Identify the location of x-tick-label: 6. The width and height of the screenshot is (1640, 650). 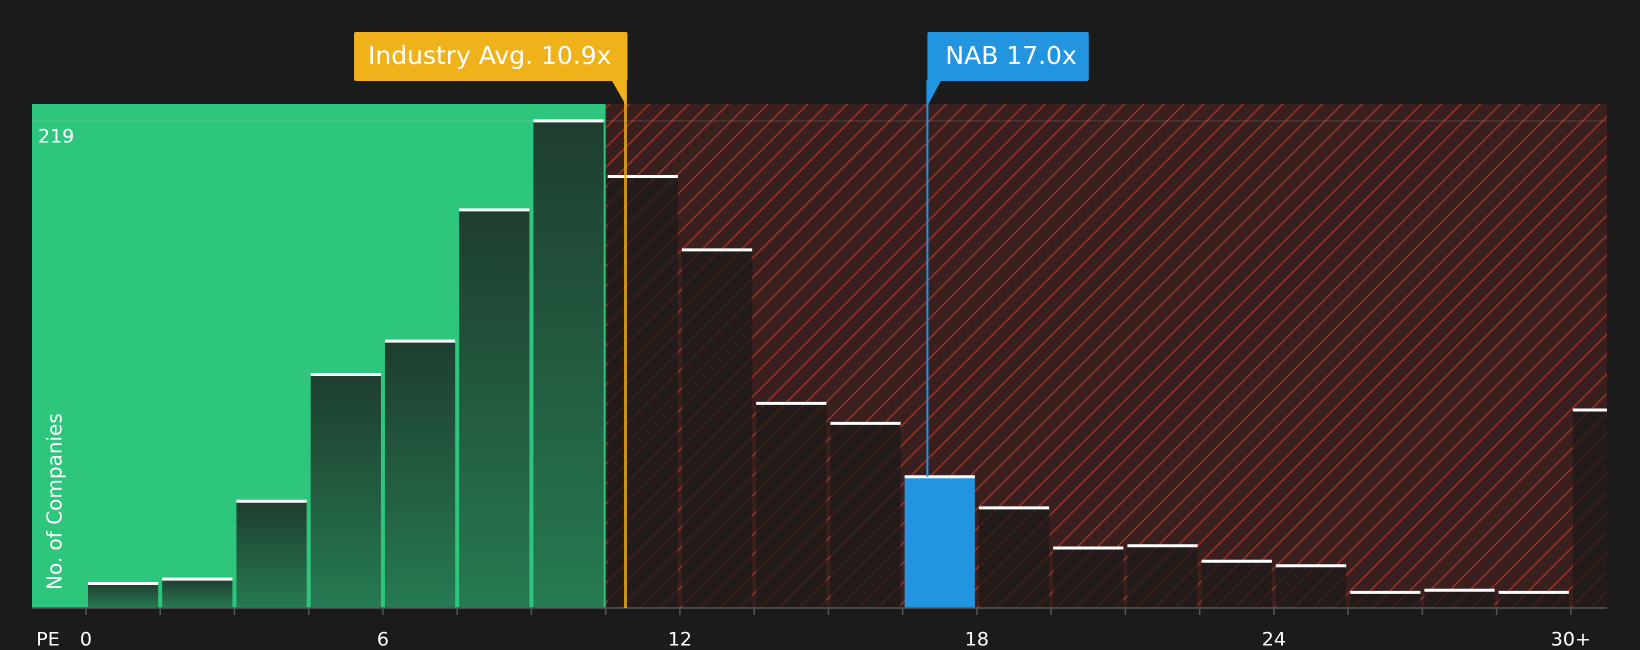
(383, 639).